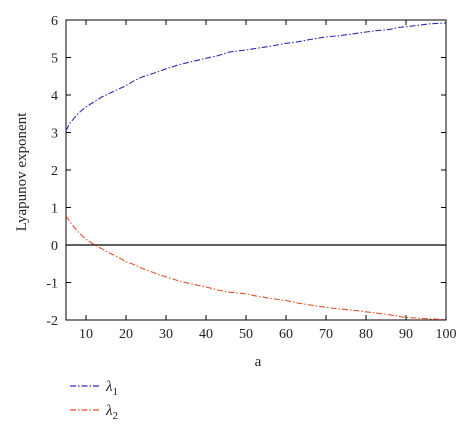 The height and width of the screenshot is (432, 474). I want to click on legend-label-lambda-1: λ1, so click(111, 388).